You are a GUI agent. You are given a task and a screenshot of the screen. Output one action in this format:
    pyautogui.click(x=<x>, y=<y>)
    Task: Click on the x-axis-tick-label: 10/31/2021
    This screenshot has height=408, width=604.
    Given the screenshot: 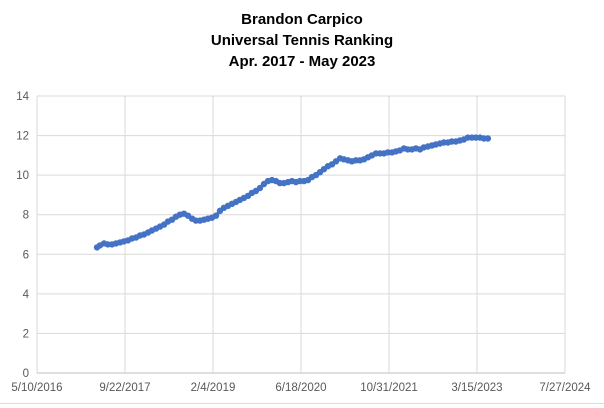 What is the action you would take?
    pyautogui.click(x=389, y=388)
    